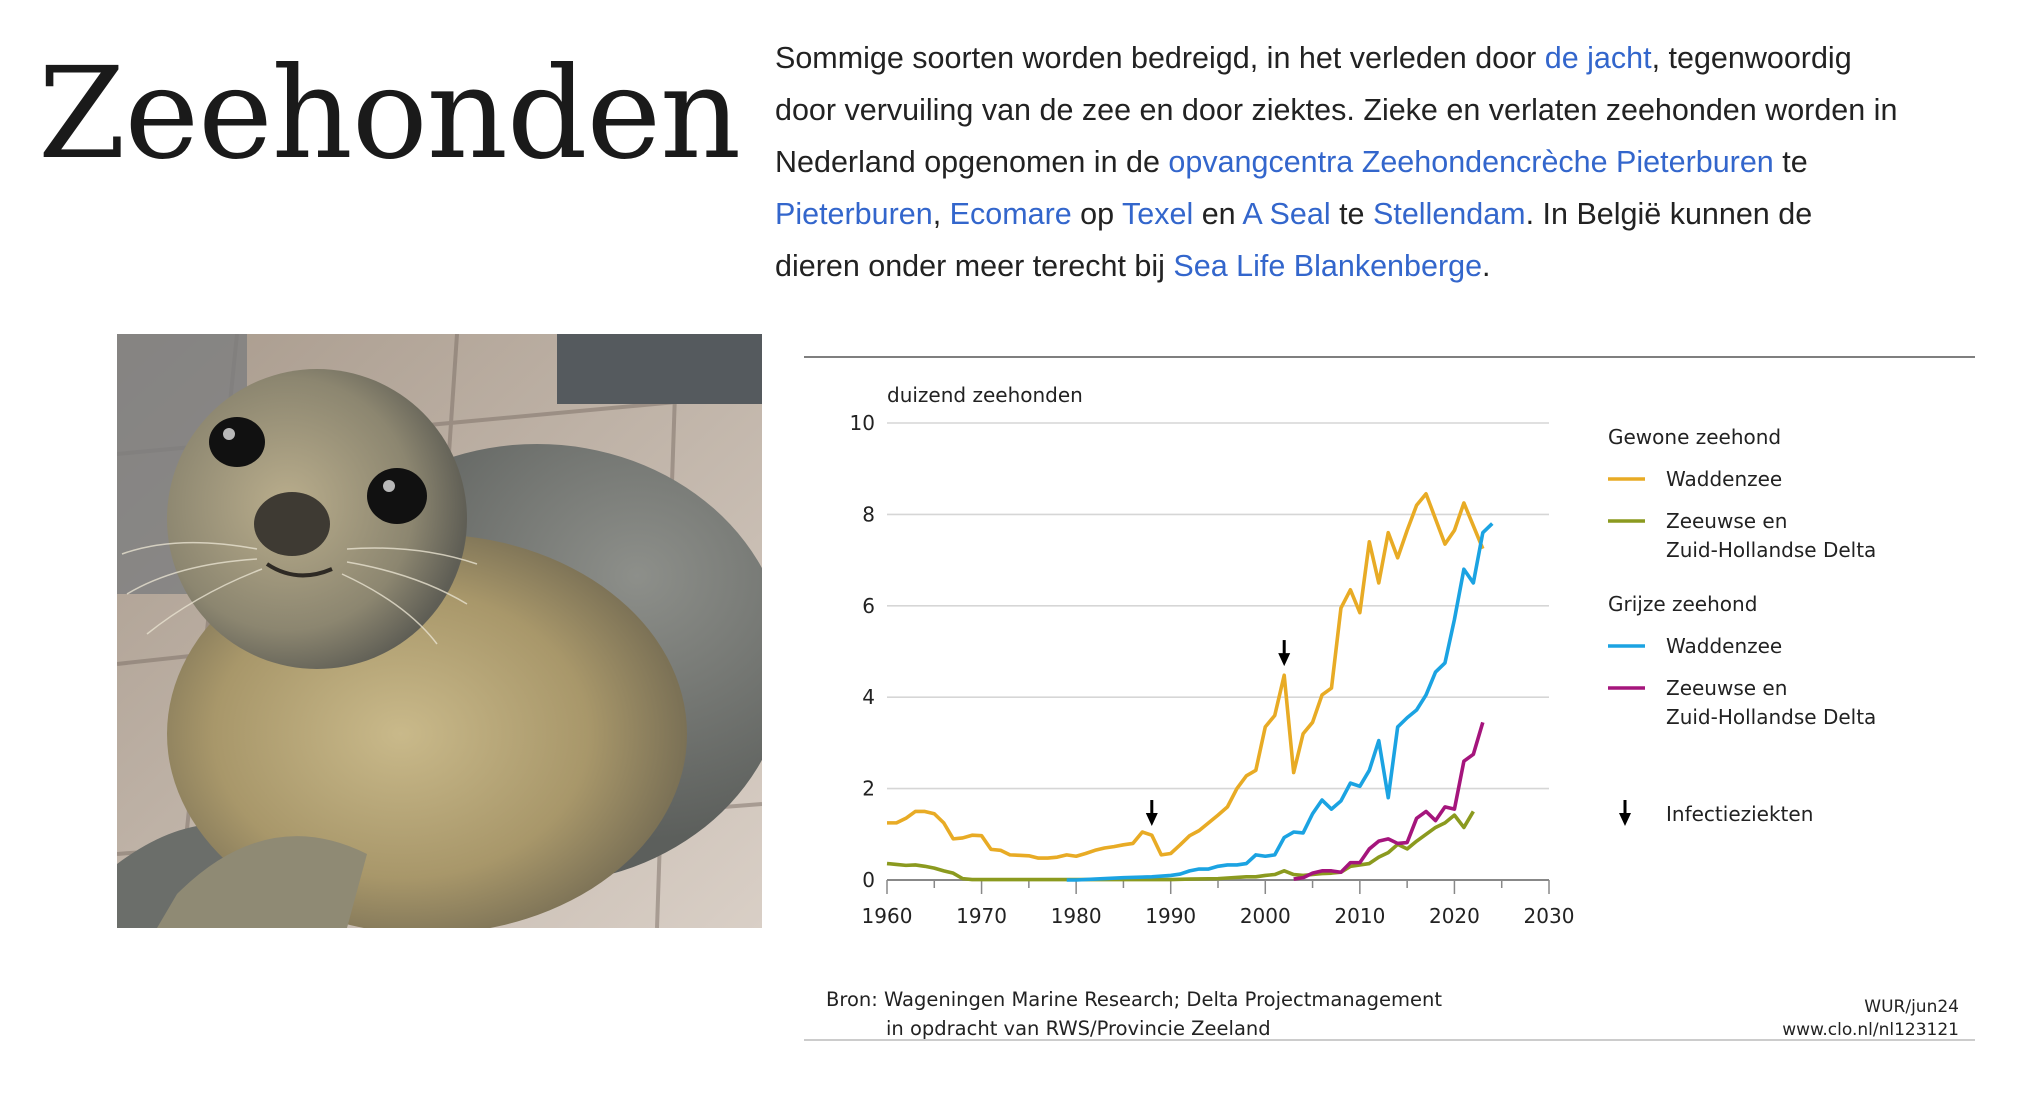 This screenshot has width=2024, height=1118. Describe the element at coordinates (1359, 916) in the screenshot. I see `x-tick-label: 2010` at that location.